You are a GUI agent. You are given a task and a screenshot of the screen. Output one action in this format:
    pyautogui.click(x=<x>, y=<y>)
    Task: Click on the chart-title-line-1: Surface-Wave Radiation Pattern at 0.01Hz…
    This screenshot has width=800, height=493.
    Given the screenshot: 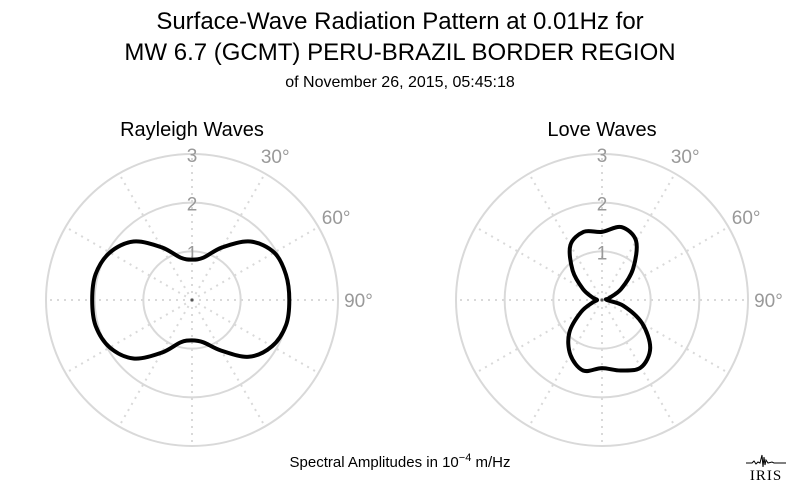 What is the action you would take?
    pyautogui.click(x=400, y=21)
    